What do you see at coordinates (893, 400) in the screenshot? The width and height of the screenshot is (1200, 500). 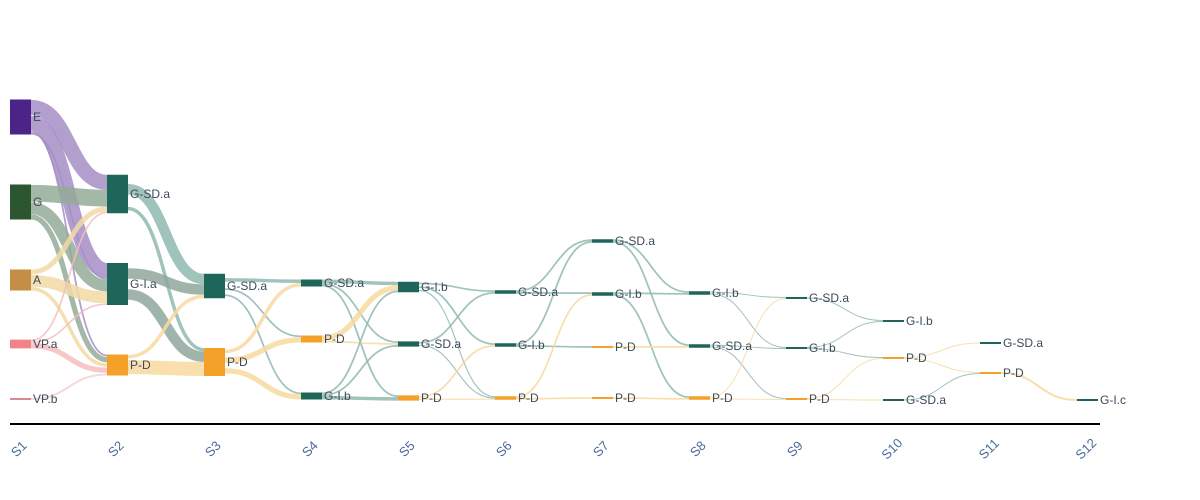 I see `node-s10-GSDa` at bounding box center [893, 400].